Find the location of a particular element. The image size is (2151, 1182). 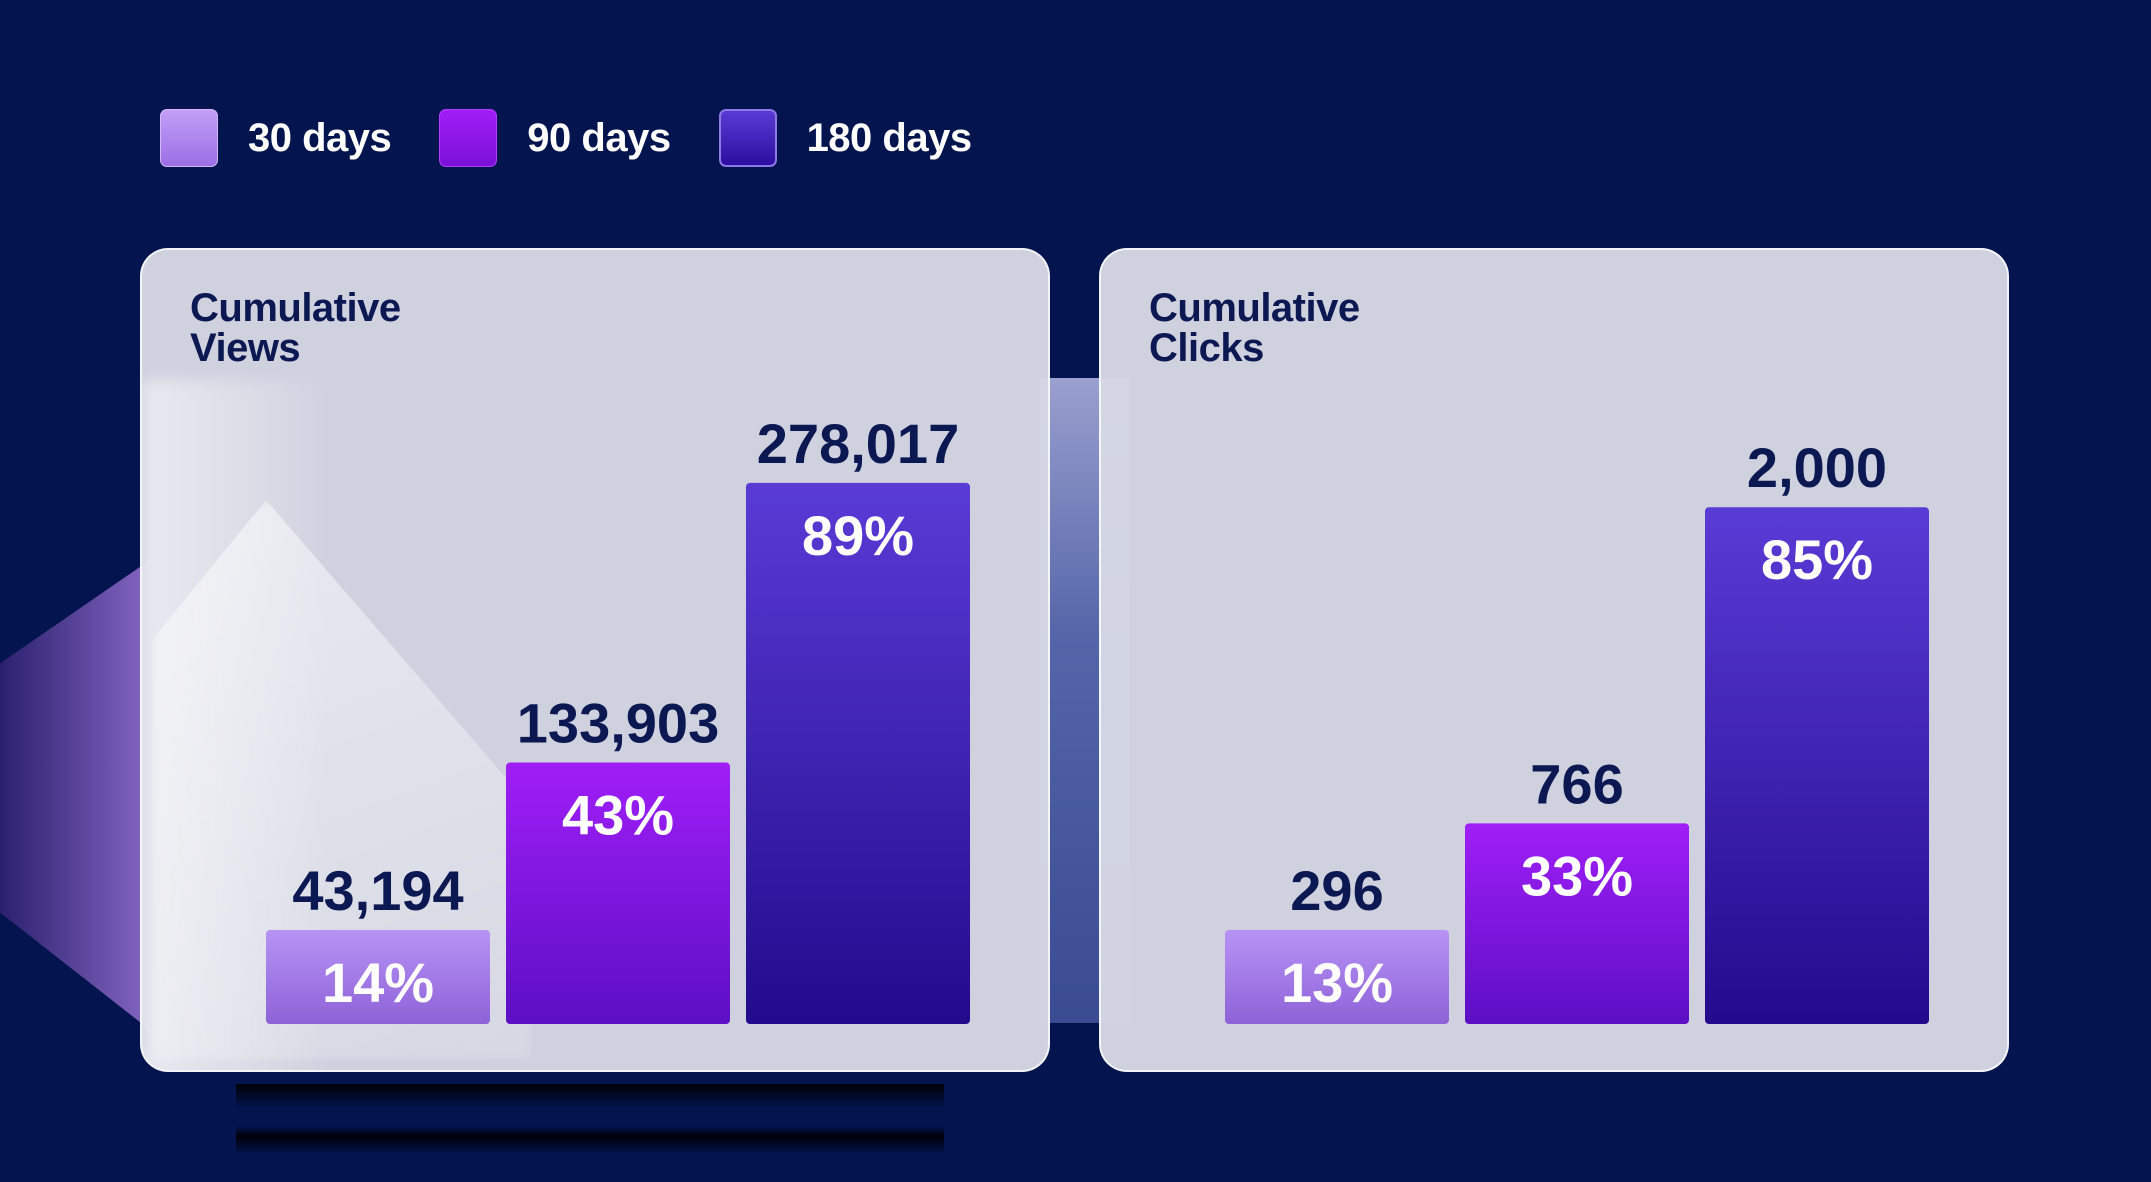

legend-item-90-days: 90 days is located at coordinates (555, 138).